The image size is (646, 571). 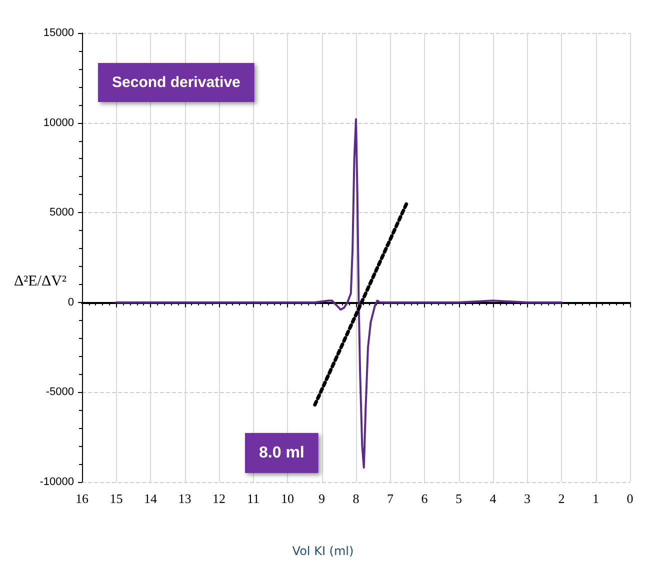 What do you see at coordinates (57, 482) in the screenshot?
I see `y-tick-label: -10000` at bounding box center [57, 482].